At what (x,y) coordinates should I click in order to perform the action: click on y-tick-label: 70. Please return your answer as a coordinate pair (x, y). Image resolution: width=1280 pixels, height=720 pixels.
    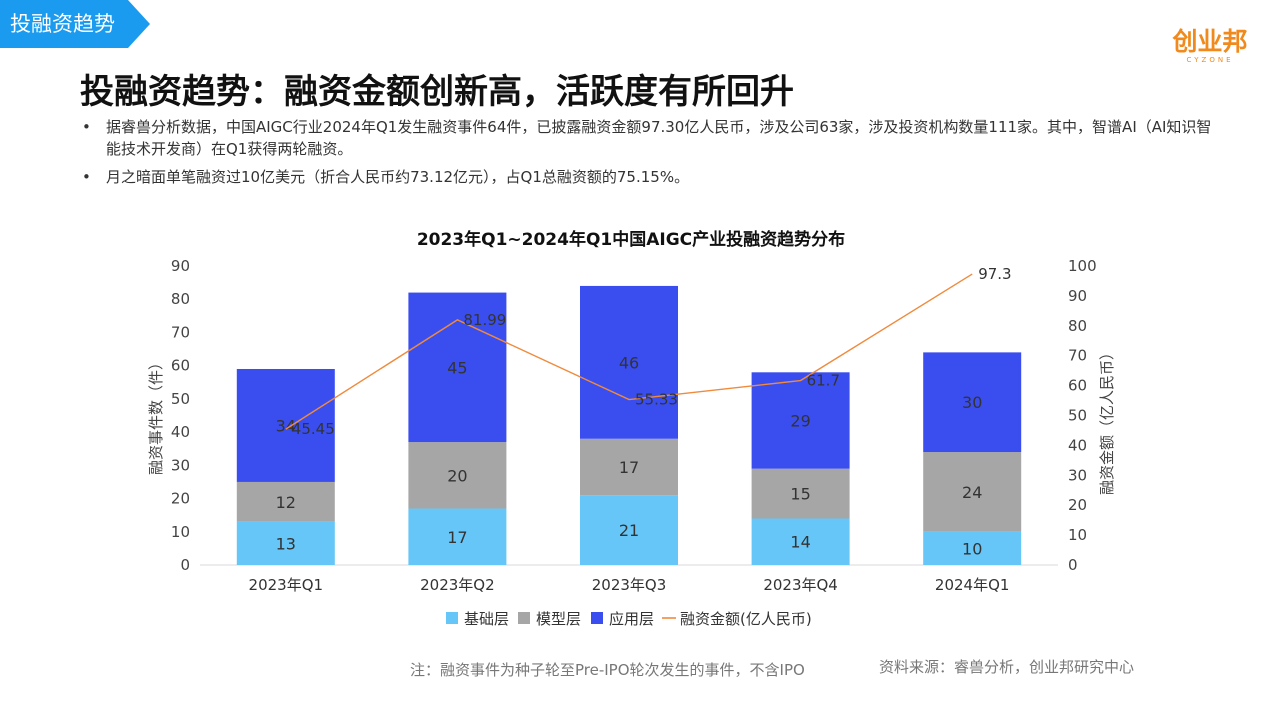
    Looking at the image, I should click on (180, 332).